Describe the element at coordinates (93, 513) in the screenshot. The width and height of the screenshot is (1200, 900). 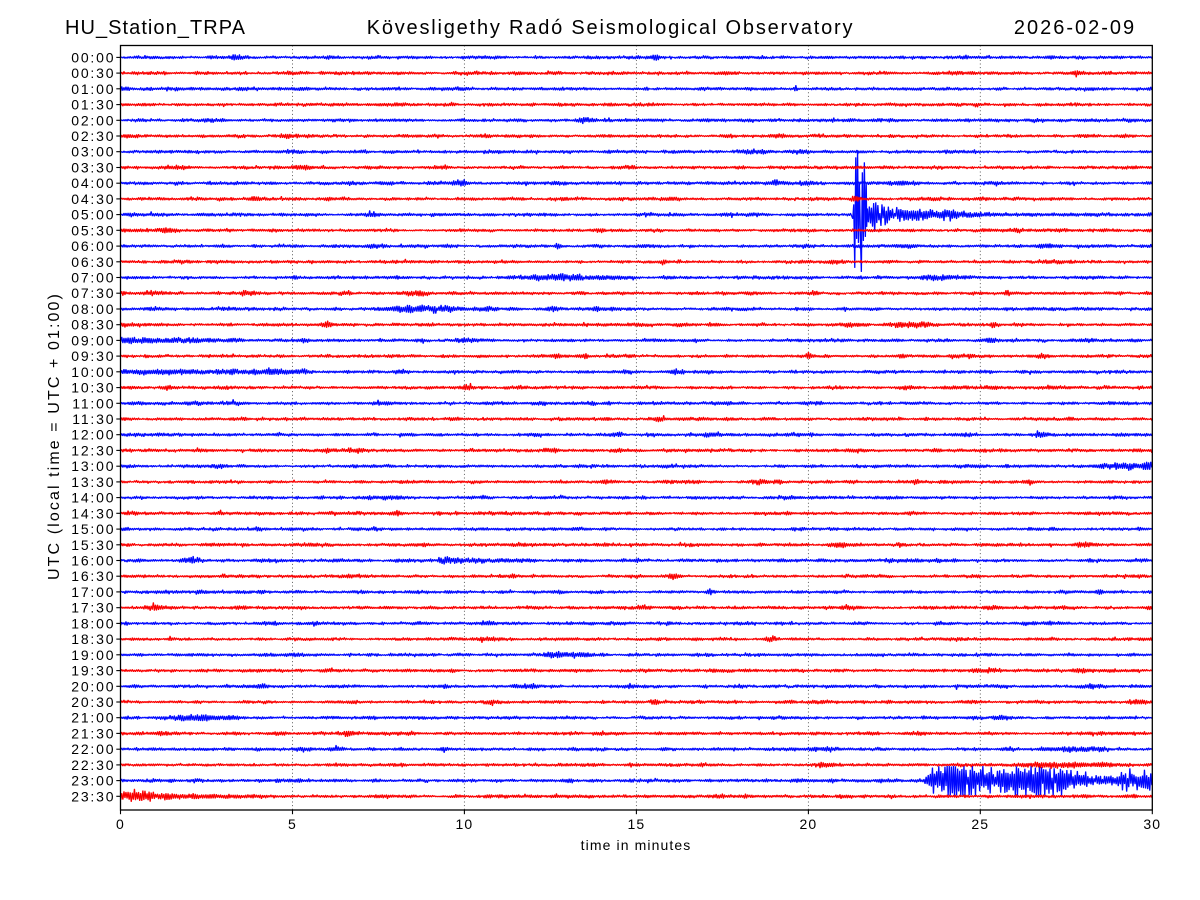
I see `svg-text: 14:30` at that location.